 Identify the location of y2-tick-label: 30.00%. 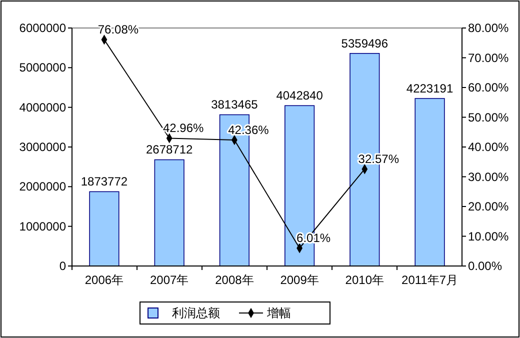
(489, 177).